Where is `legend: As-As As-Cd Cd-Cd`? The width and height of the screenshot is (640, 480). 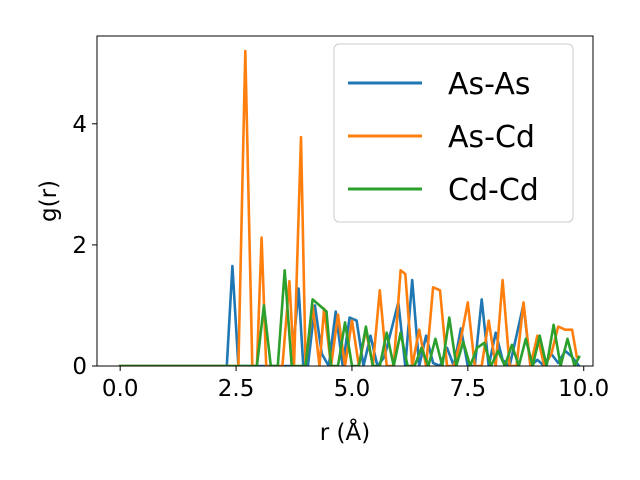 legend: As-As As-Cd Cd-Cd is located at coordinates (453, 133).